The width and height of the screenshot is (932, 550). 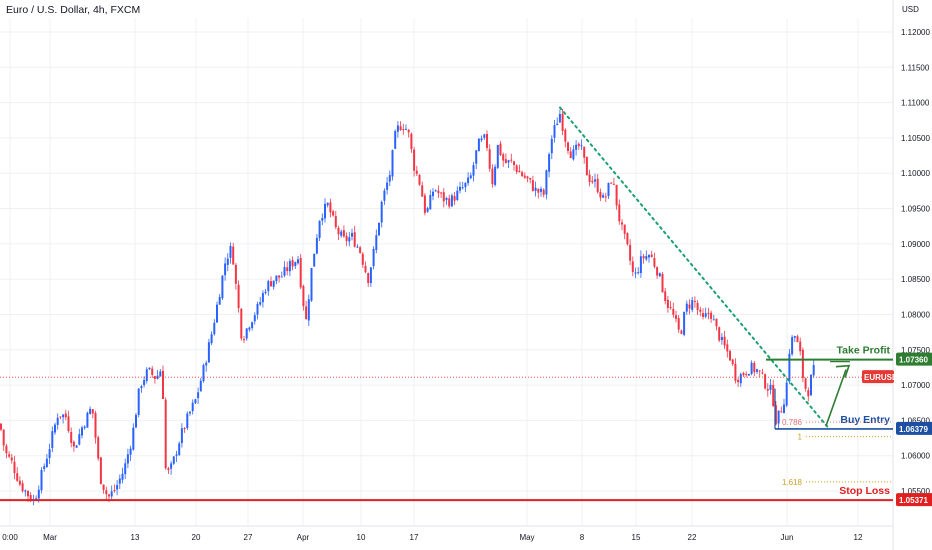 What do you see at coordinates (10, 537) in the screenshot?
I see `x-tick-label: 0:00` at bounding box center [10, 537].